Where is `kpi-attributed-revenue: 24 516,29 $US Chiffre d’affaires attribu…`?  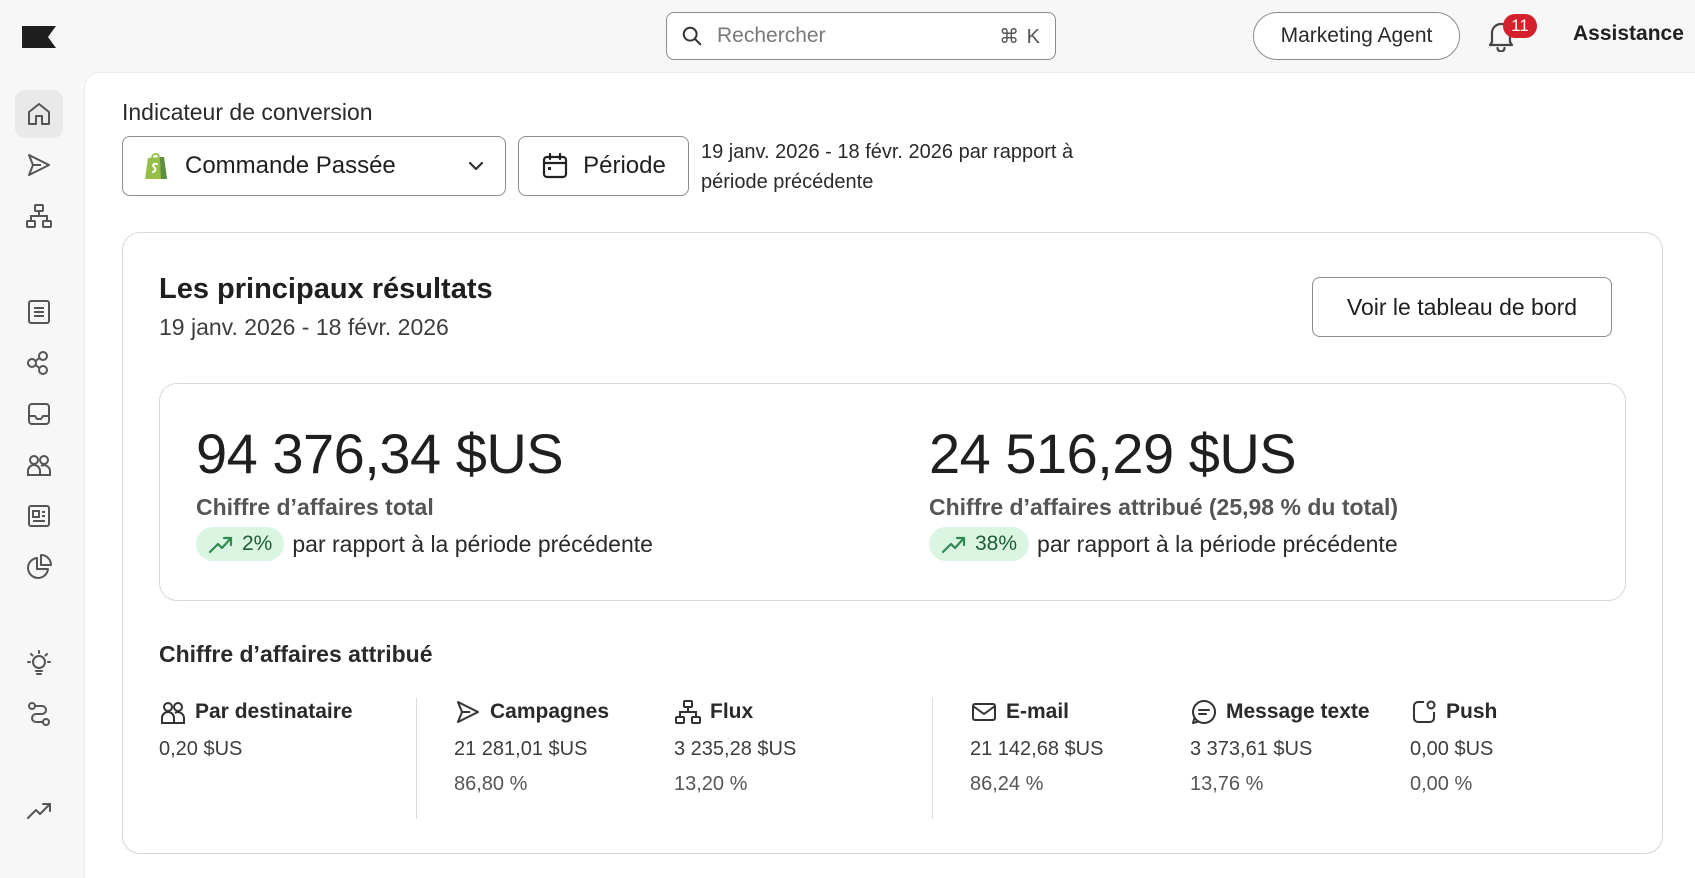 kpi-attributed-revenue: 24 516,29 $US Chiffre d’affaires attribu… is located at coordinates (1163, 491).